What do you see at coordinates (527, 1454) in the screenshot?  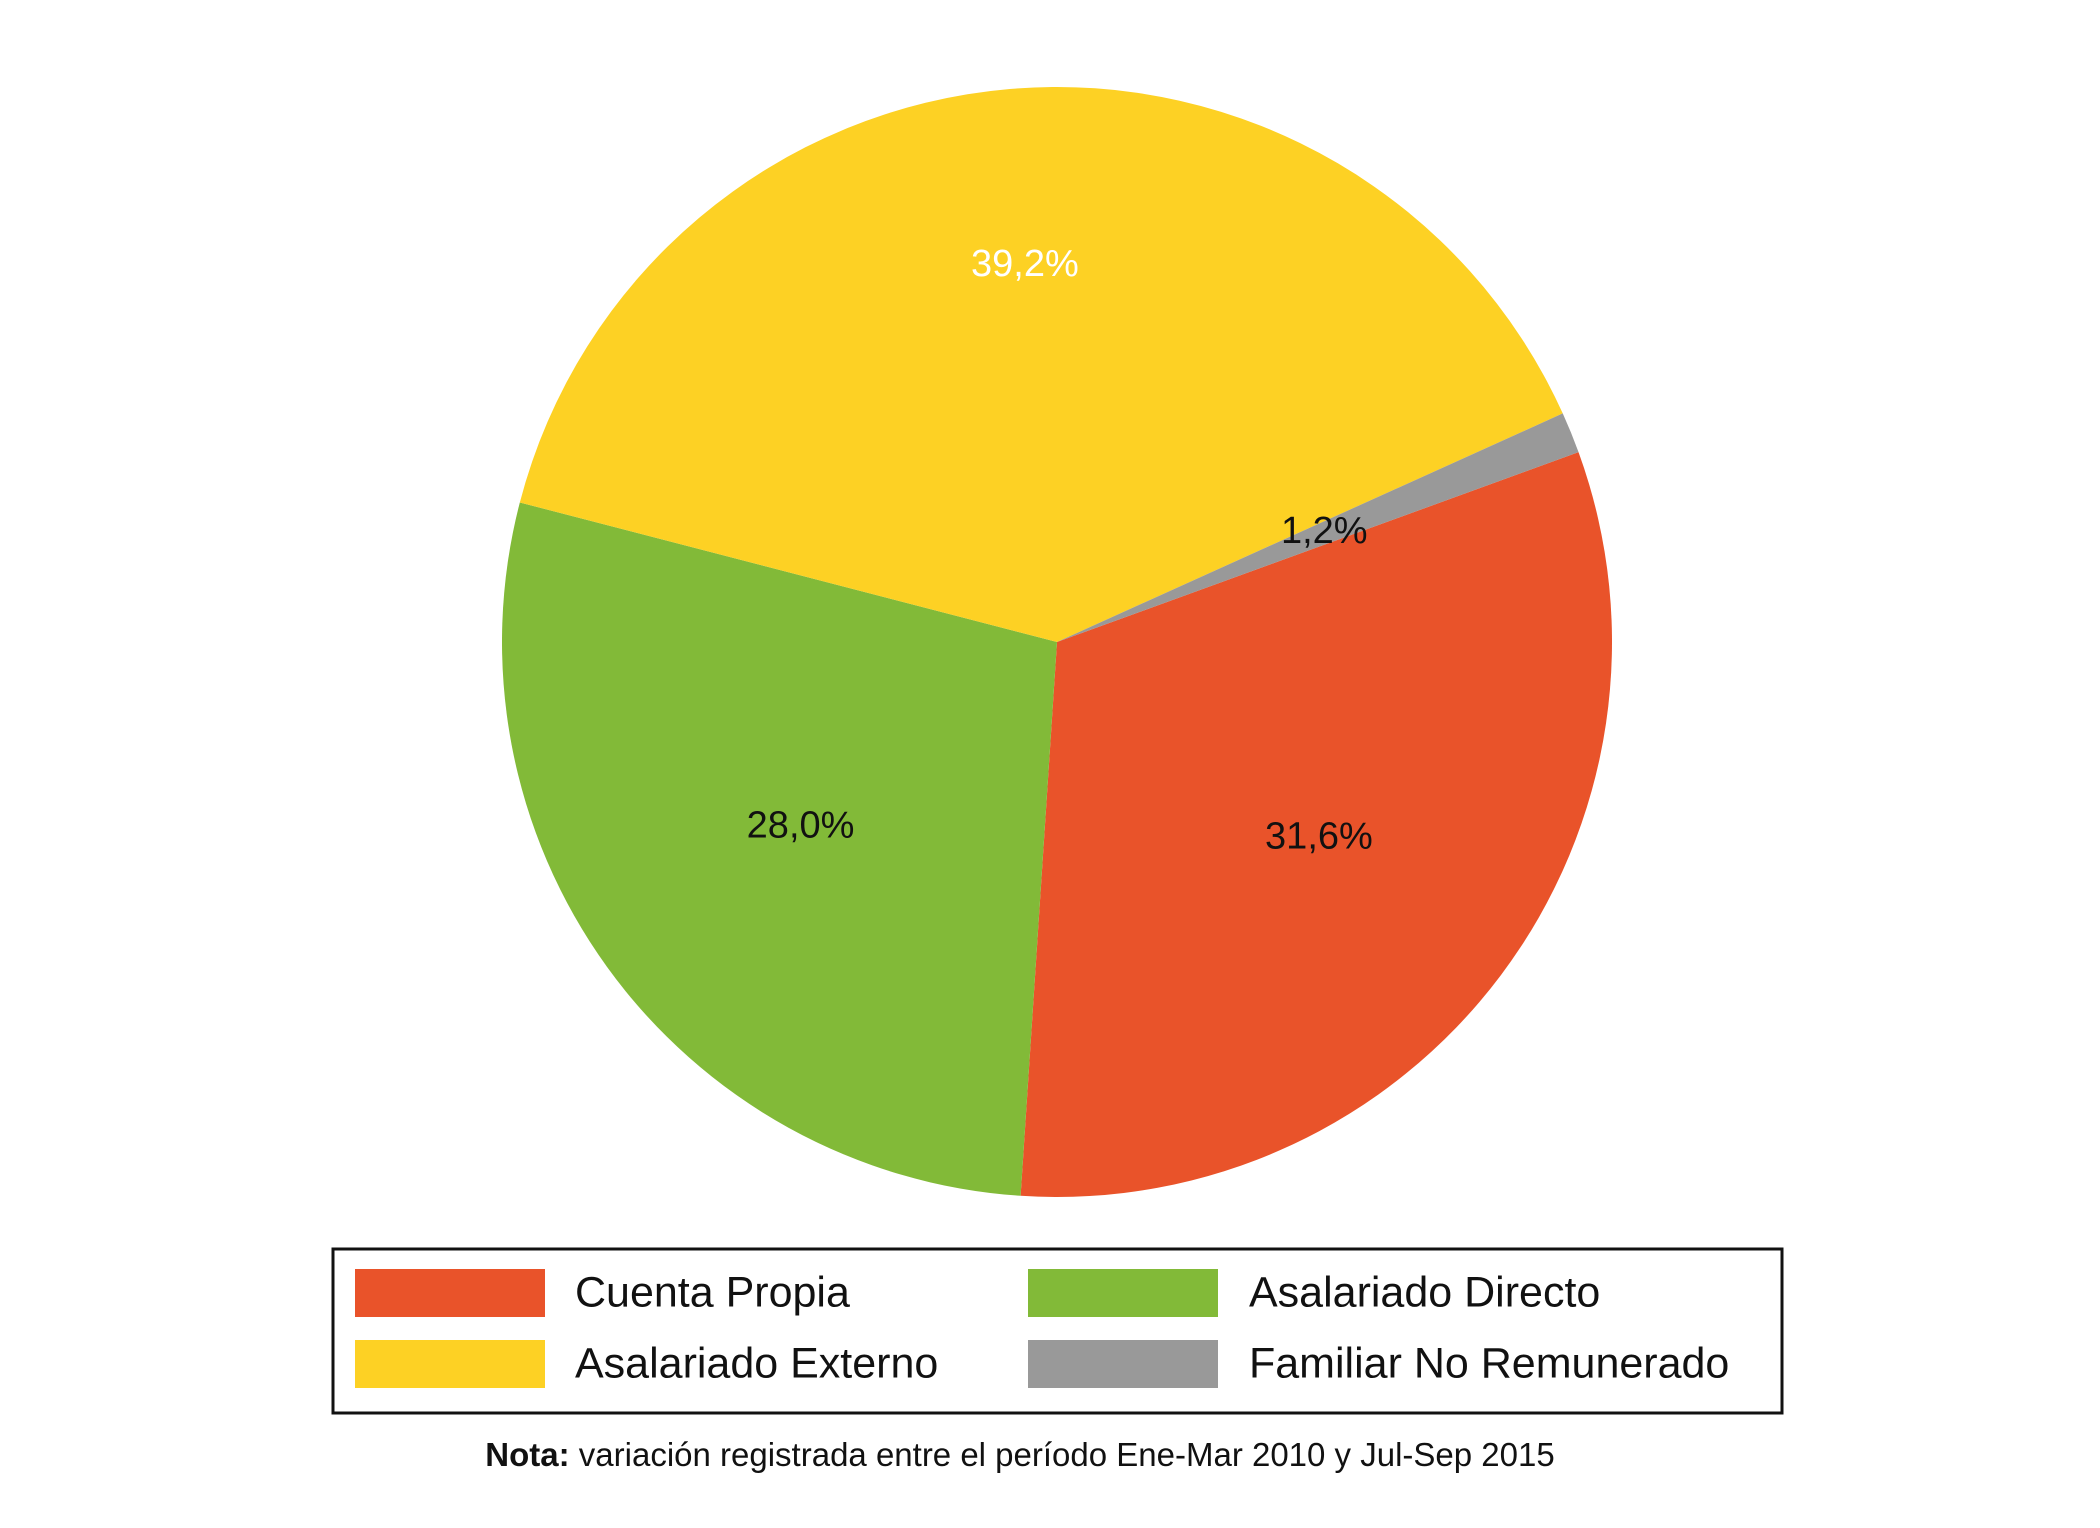 I see `note-label: Nota:` at bounding box center [527, 1454].